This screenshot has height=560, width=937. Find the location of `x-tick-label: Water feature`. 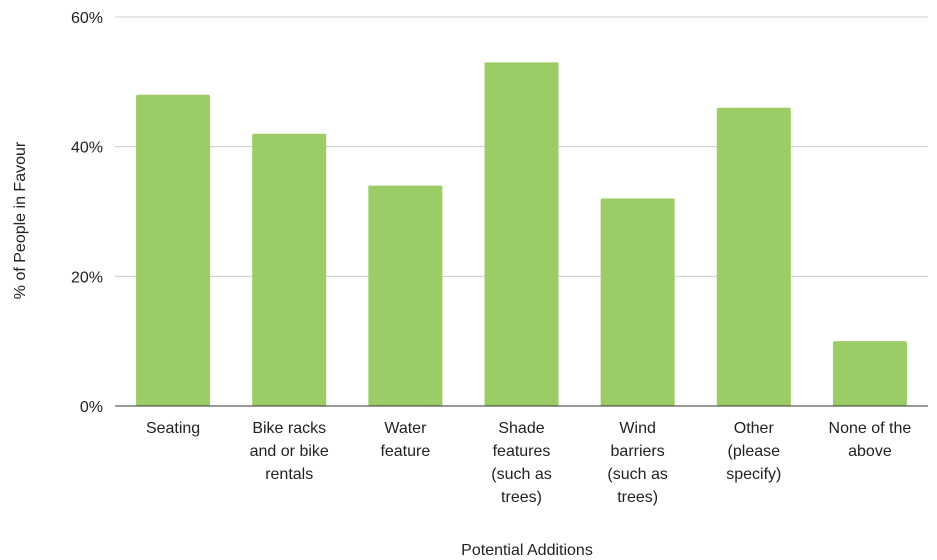

x-tick-label: Water feature is located at coordinates (405, 440).